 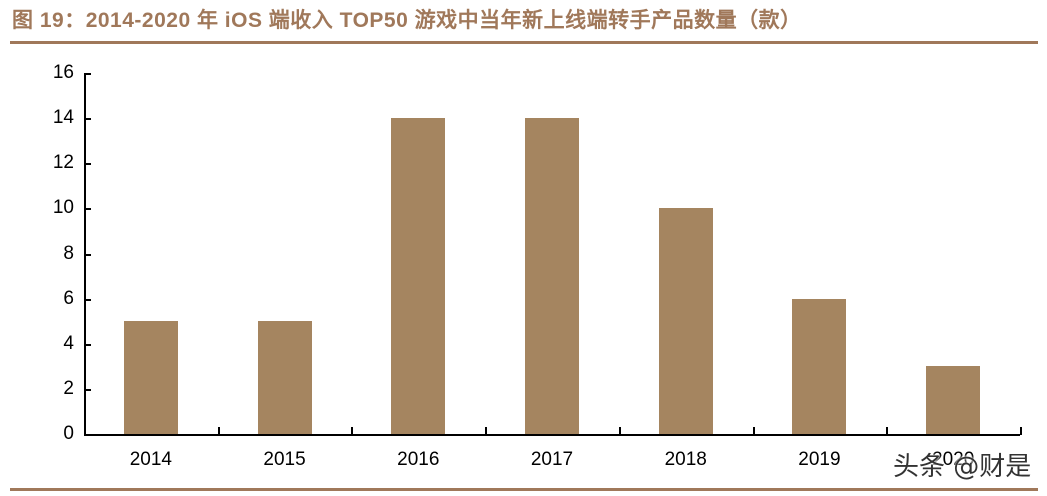 I want to click on y-tick-label: 4, so click(x=68, y=343).